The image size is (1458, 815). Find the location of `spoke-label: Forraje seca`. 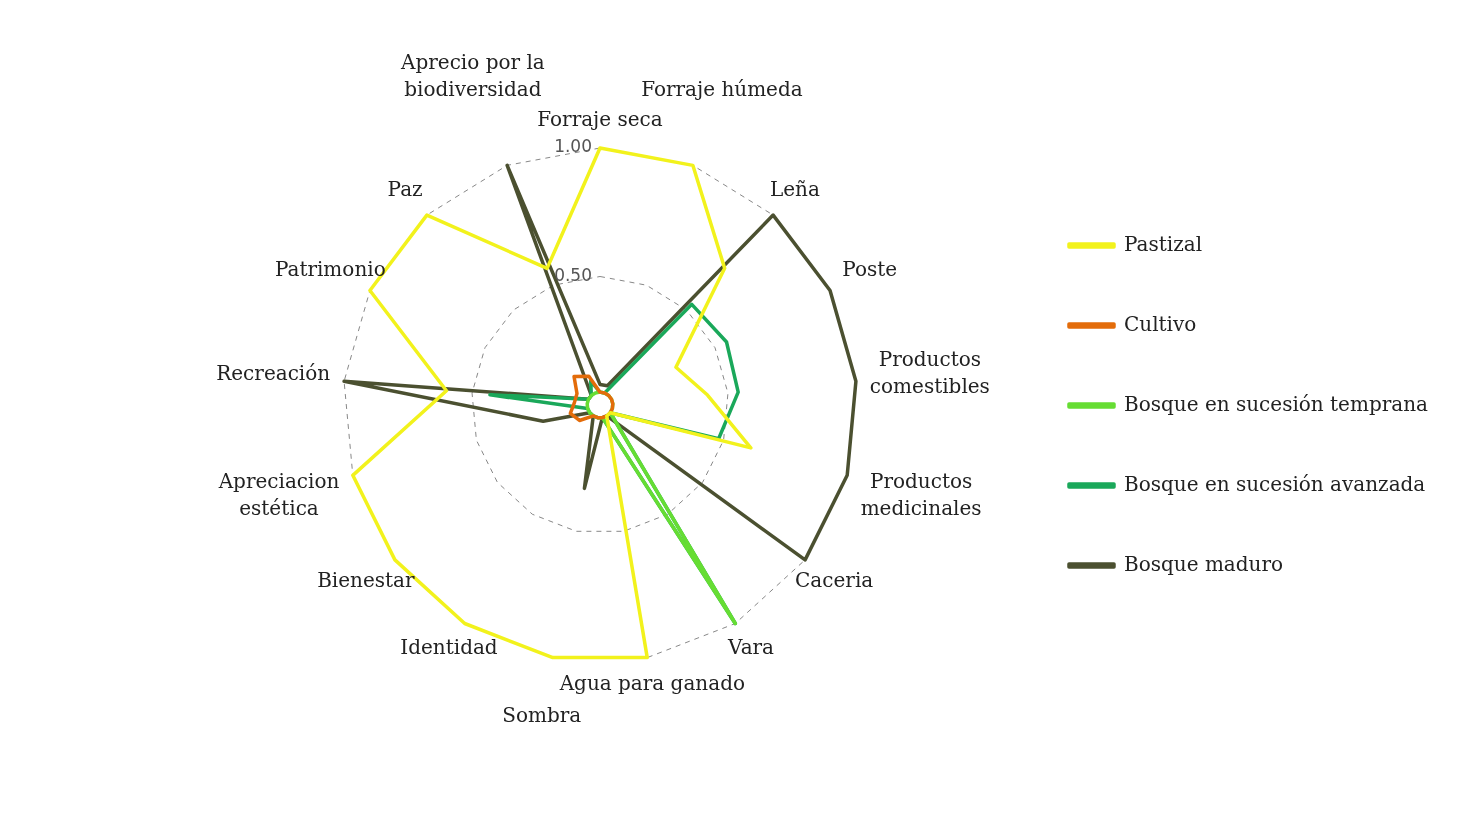

spoke-label: Forraje seca is located at coordinates (600, 118).